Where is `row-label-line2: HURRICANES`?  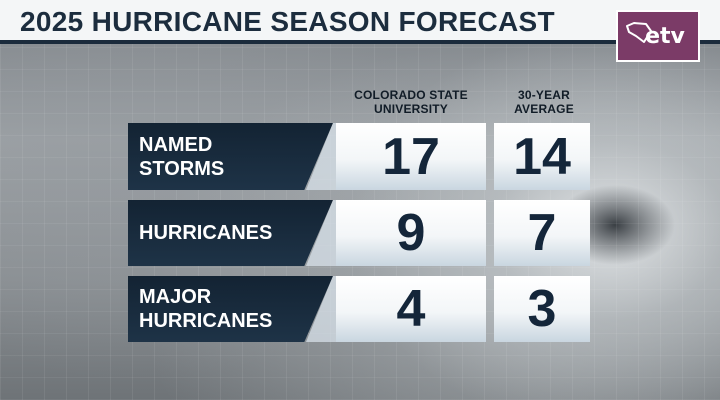 row-label-line2: HURRICANES is located at coordinates (206, 321).